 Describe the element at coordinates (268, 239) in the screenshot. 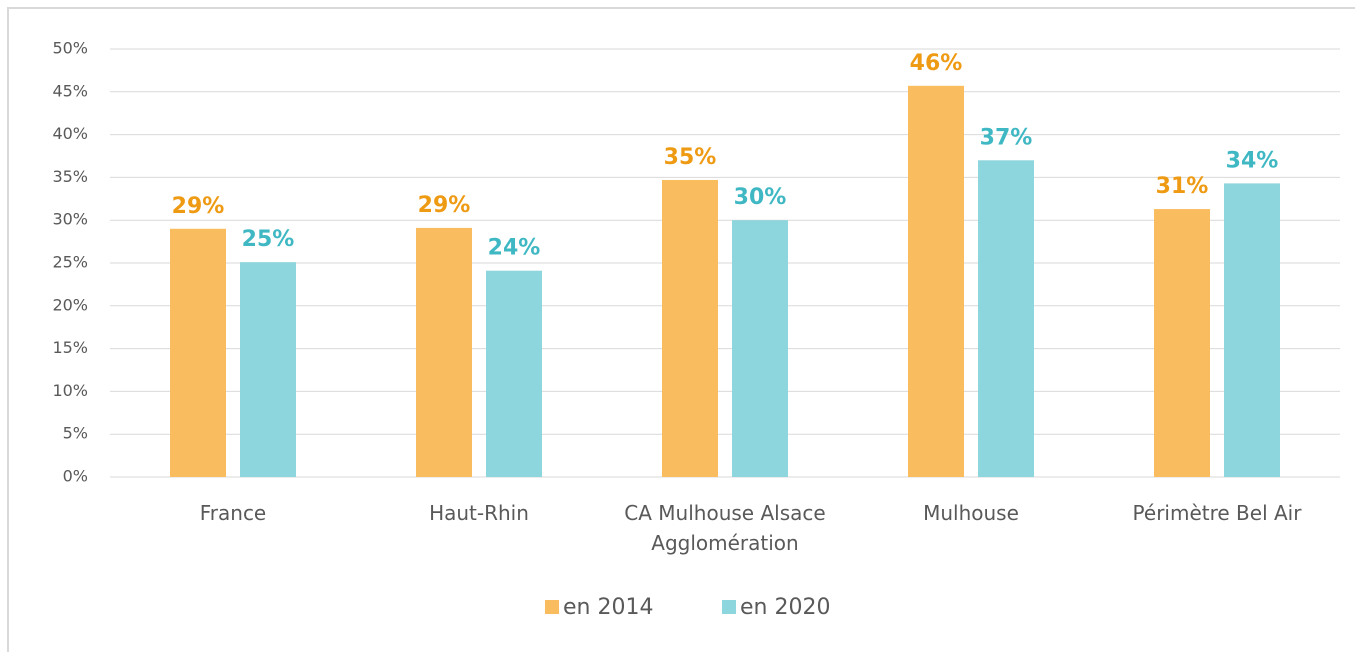

I see `data-label: 25%` at that location.